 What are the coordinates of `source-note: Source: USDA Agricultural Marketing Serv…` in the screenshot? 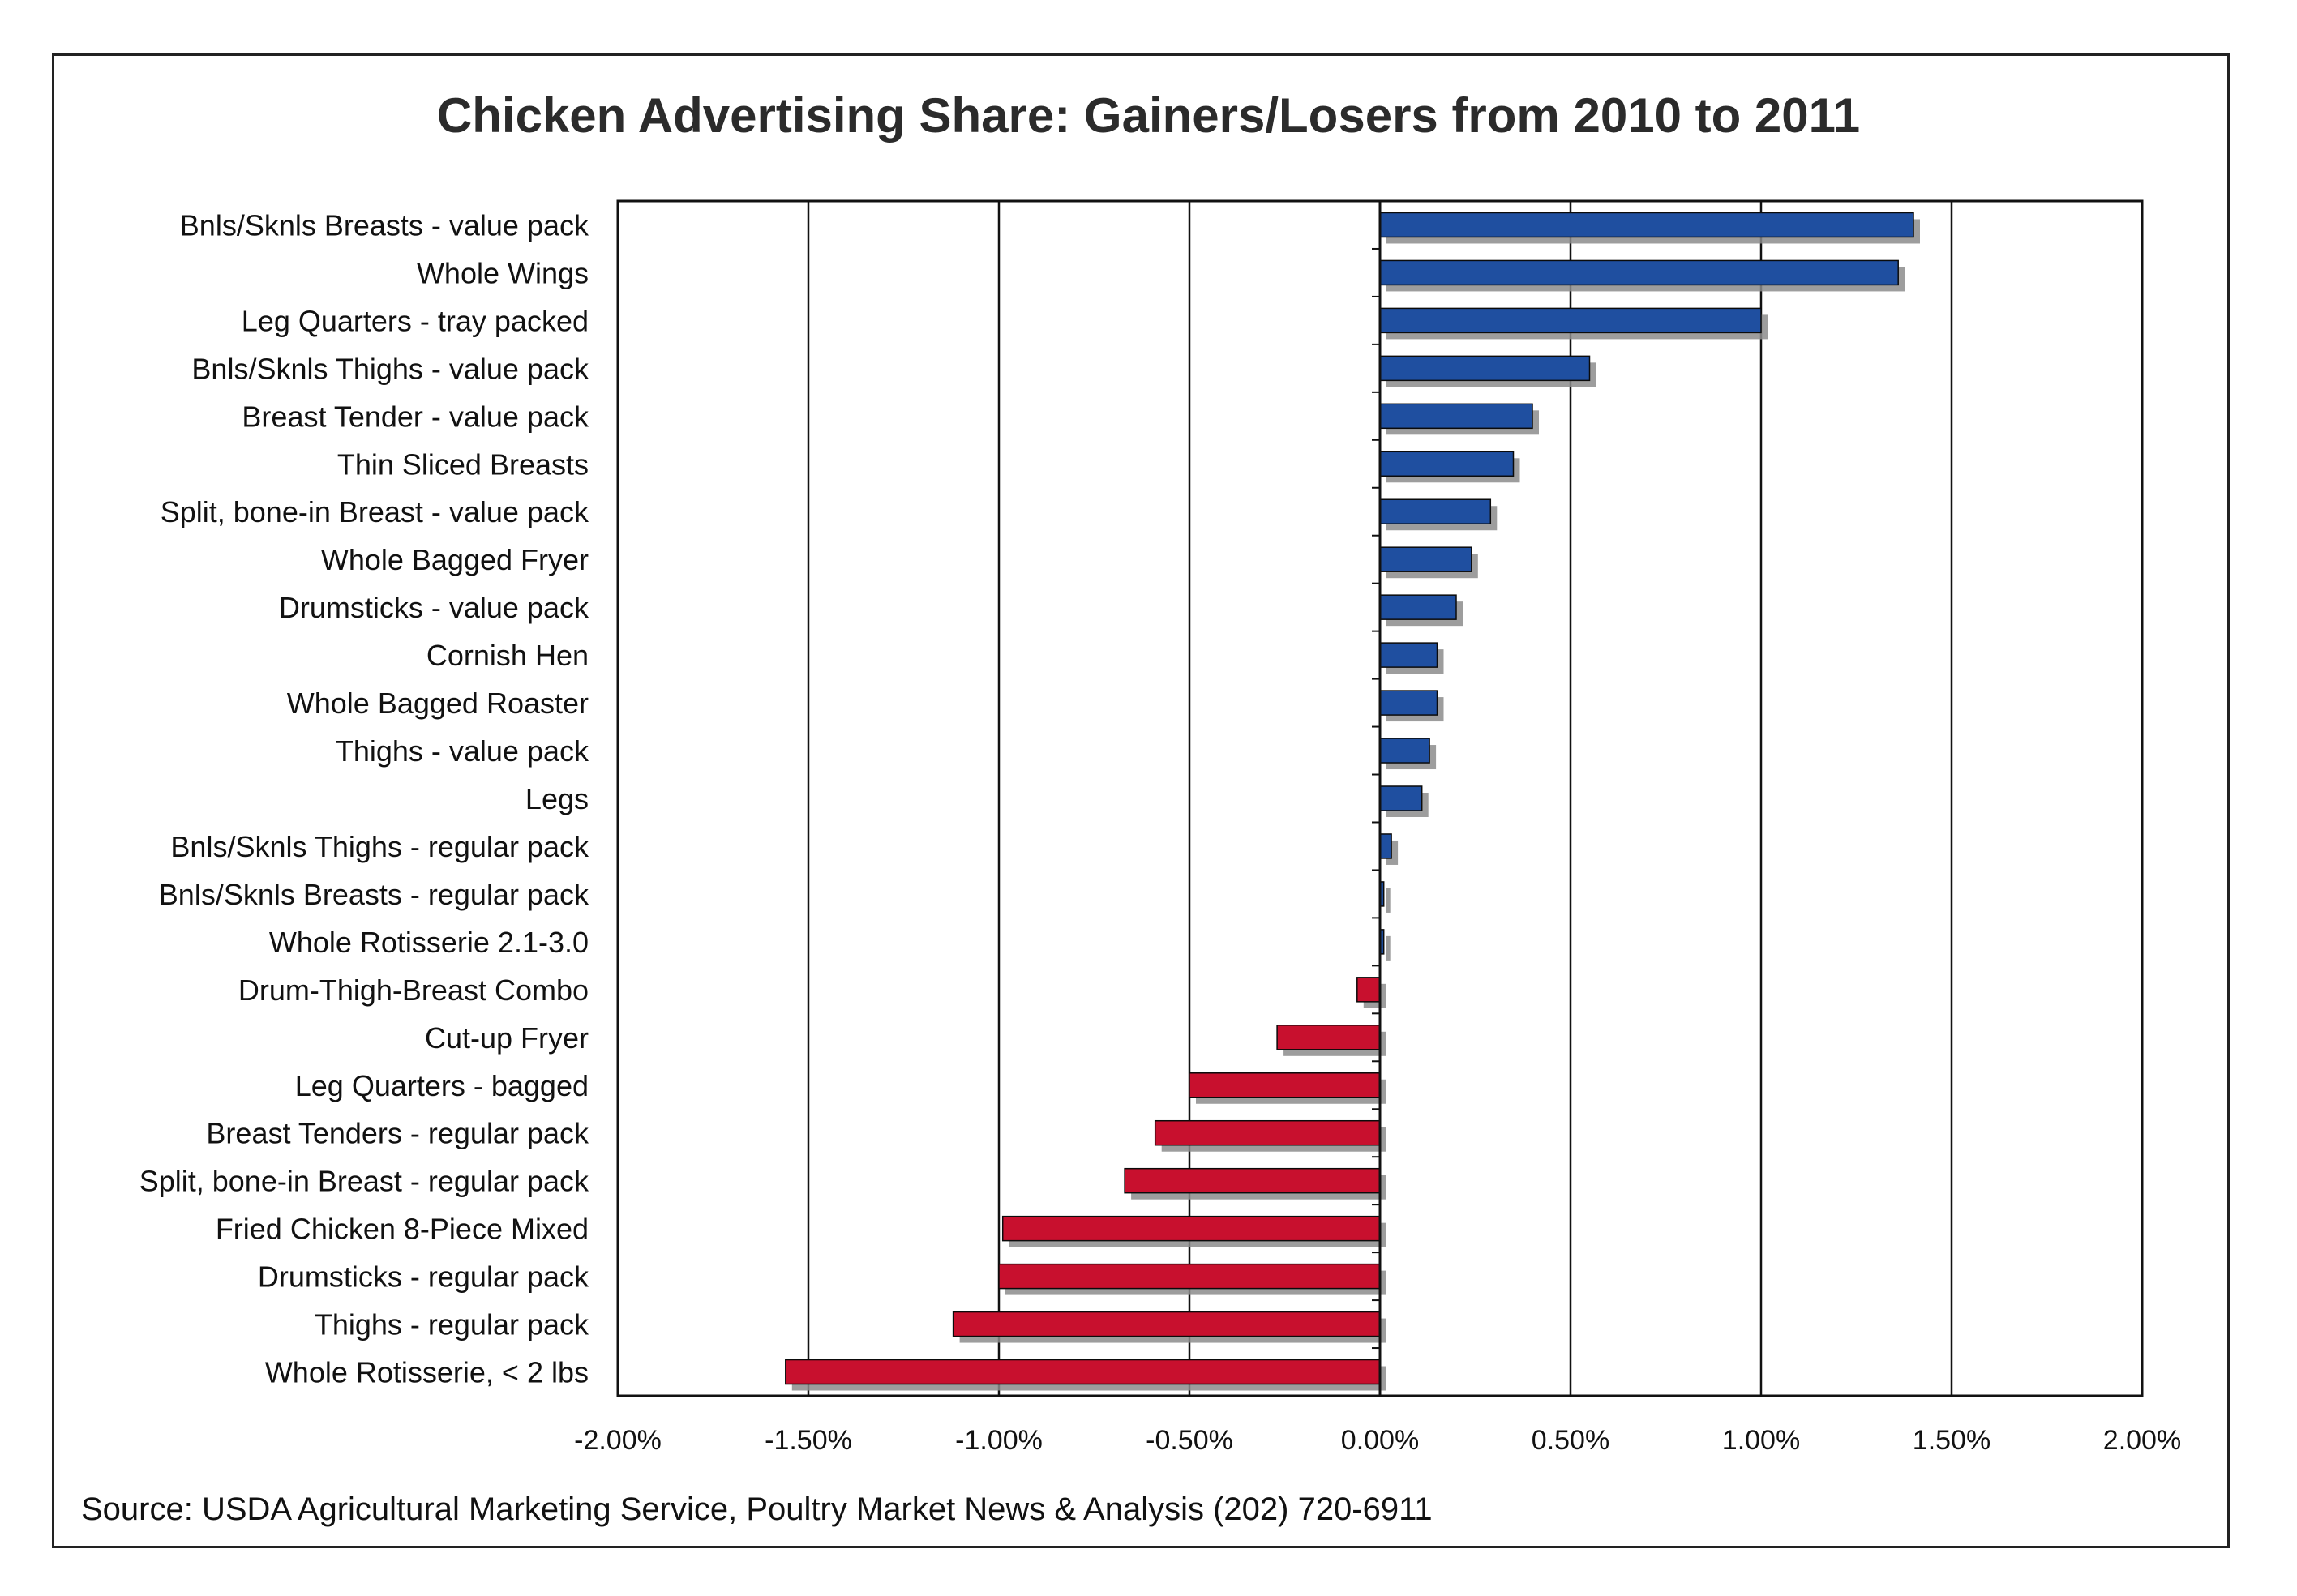 It's located at (757, 1509).